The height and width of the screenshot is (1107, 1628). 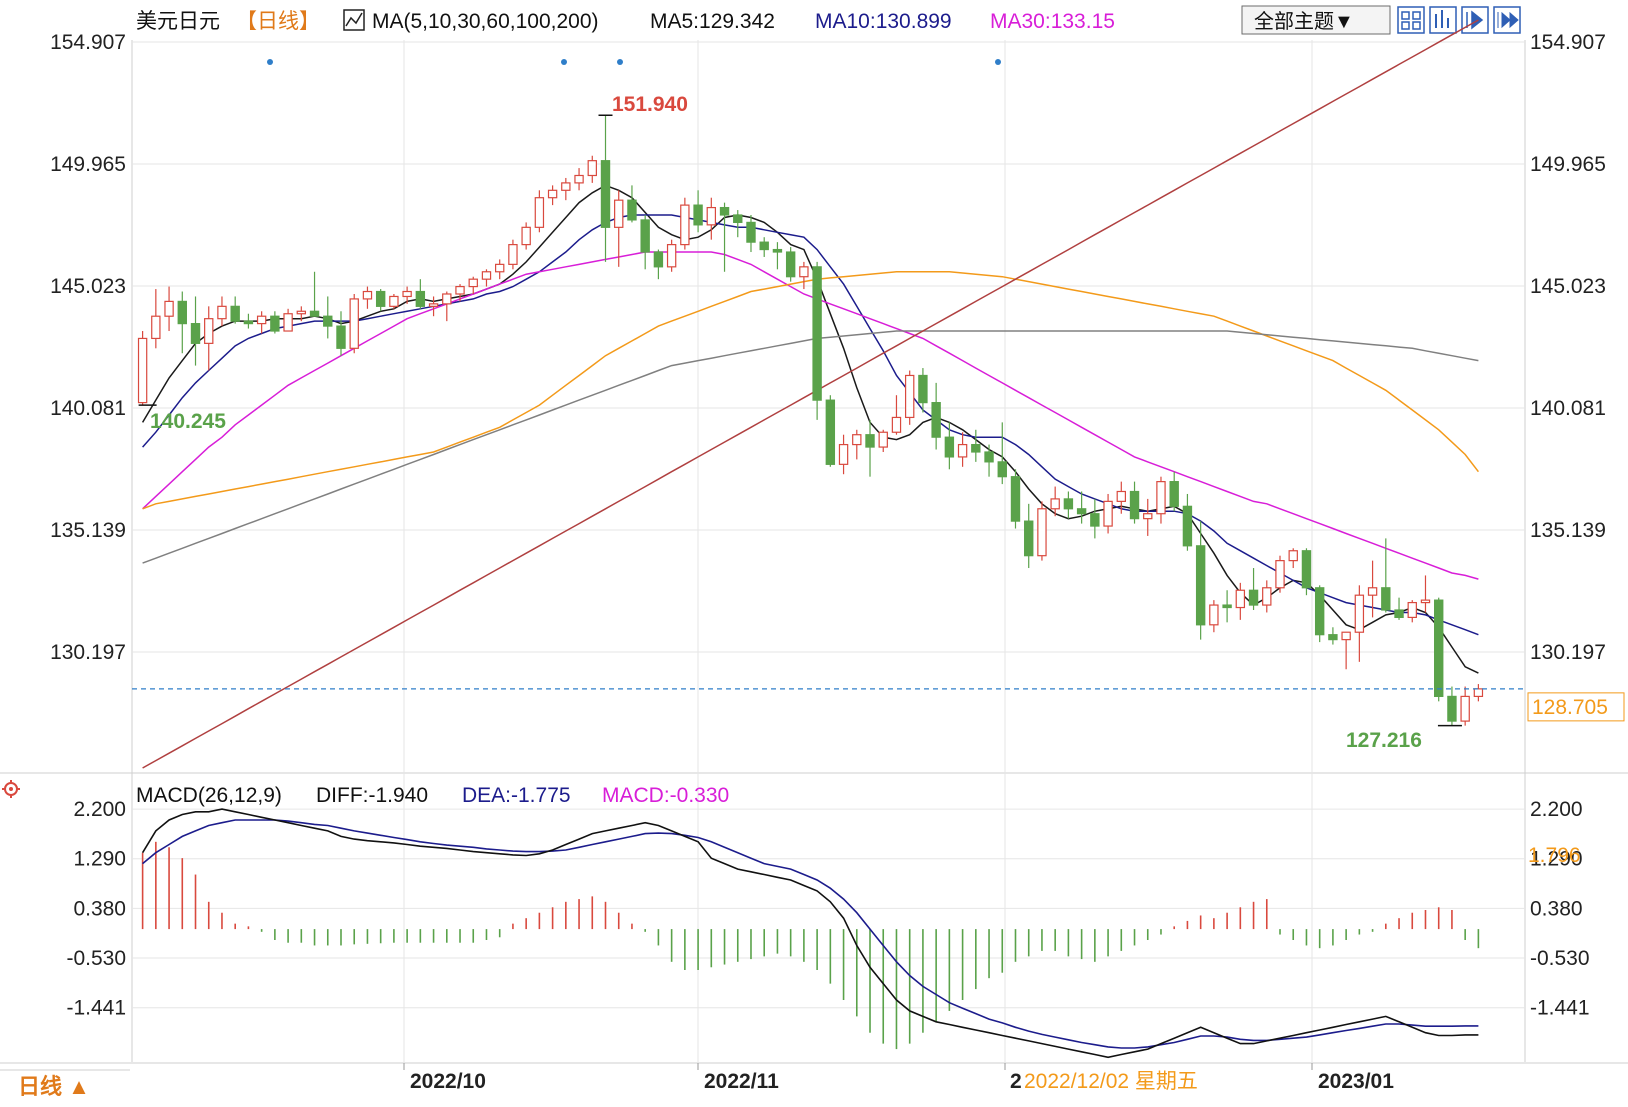 What do you see at coordinates (1507, 20) in the screenshot?
I see `fast-forward-icon` at bounding box center [1507, 20].